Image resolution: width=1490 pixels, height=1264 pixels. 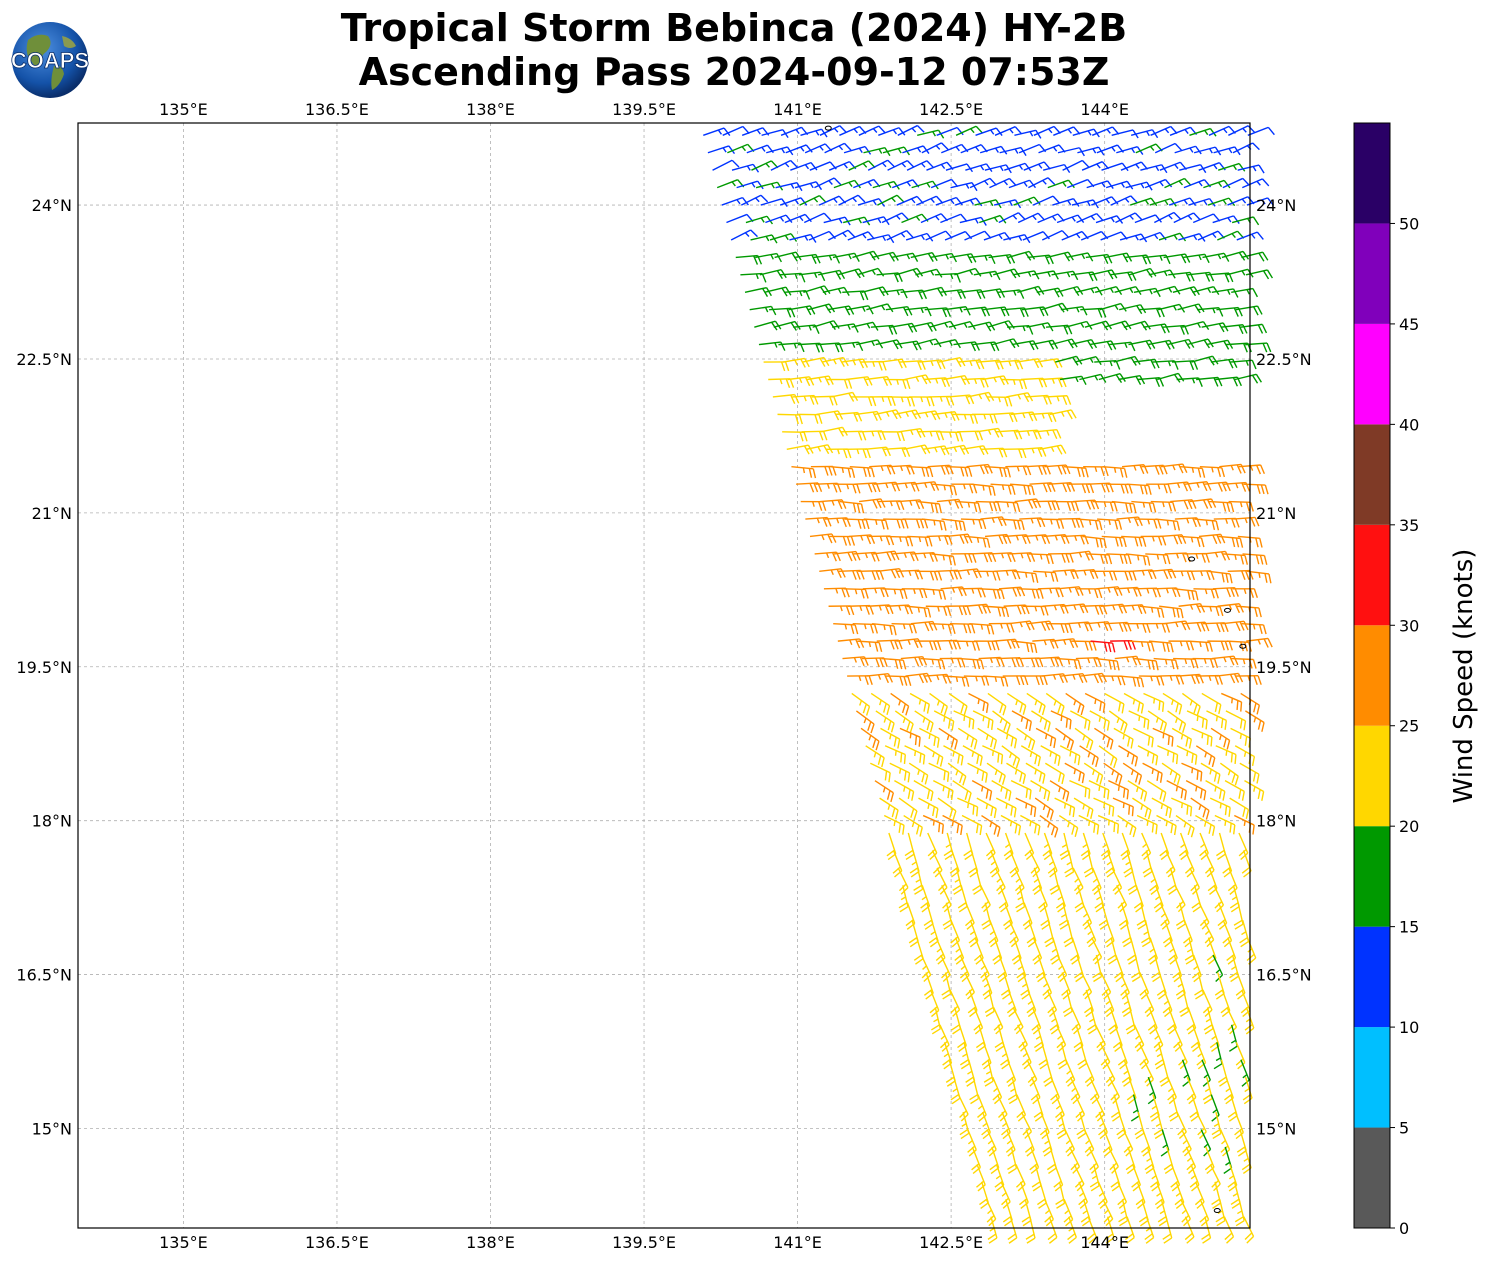 I want to click on lon-tick-label-bottom: 142.5°E, so click(x=951, y=1242).